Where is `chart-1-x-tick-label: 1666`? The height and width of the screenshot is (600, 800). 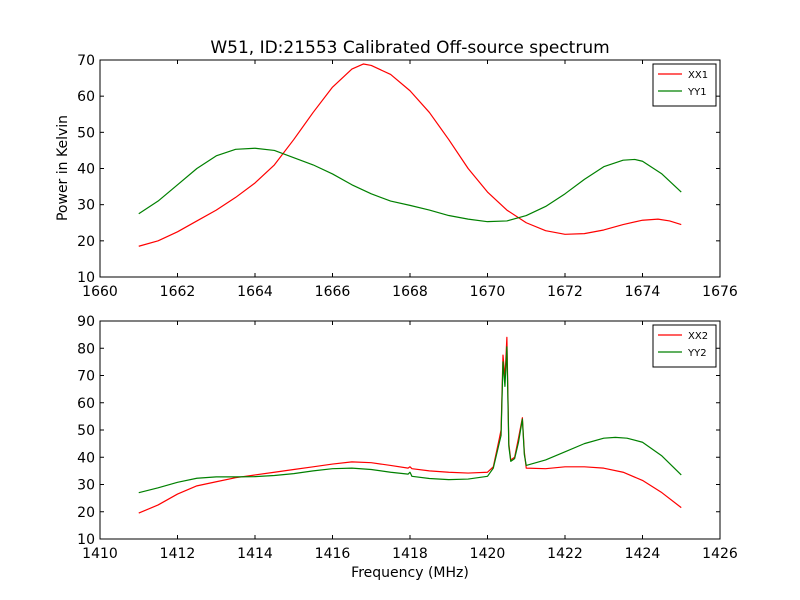 chart-1-x-tick-label: 1666 is located at coordinates (333, 292).